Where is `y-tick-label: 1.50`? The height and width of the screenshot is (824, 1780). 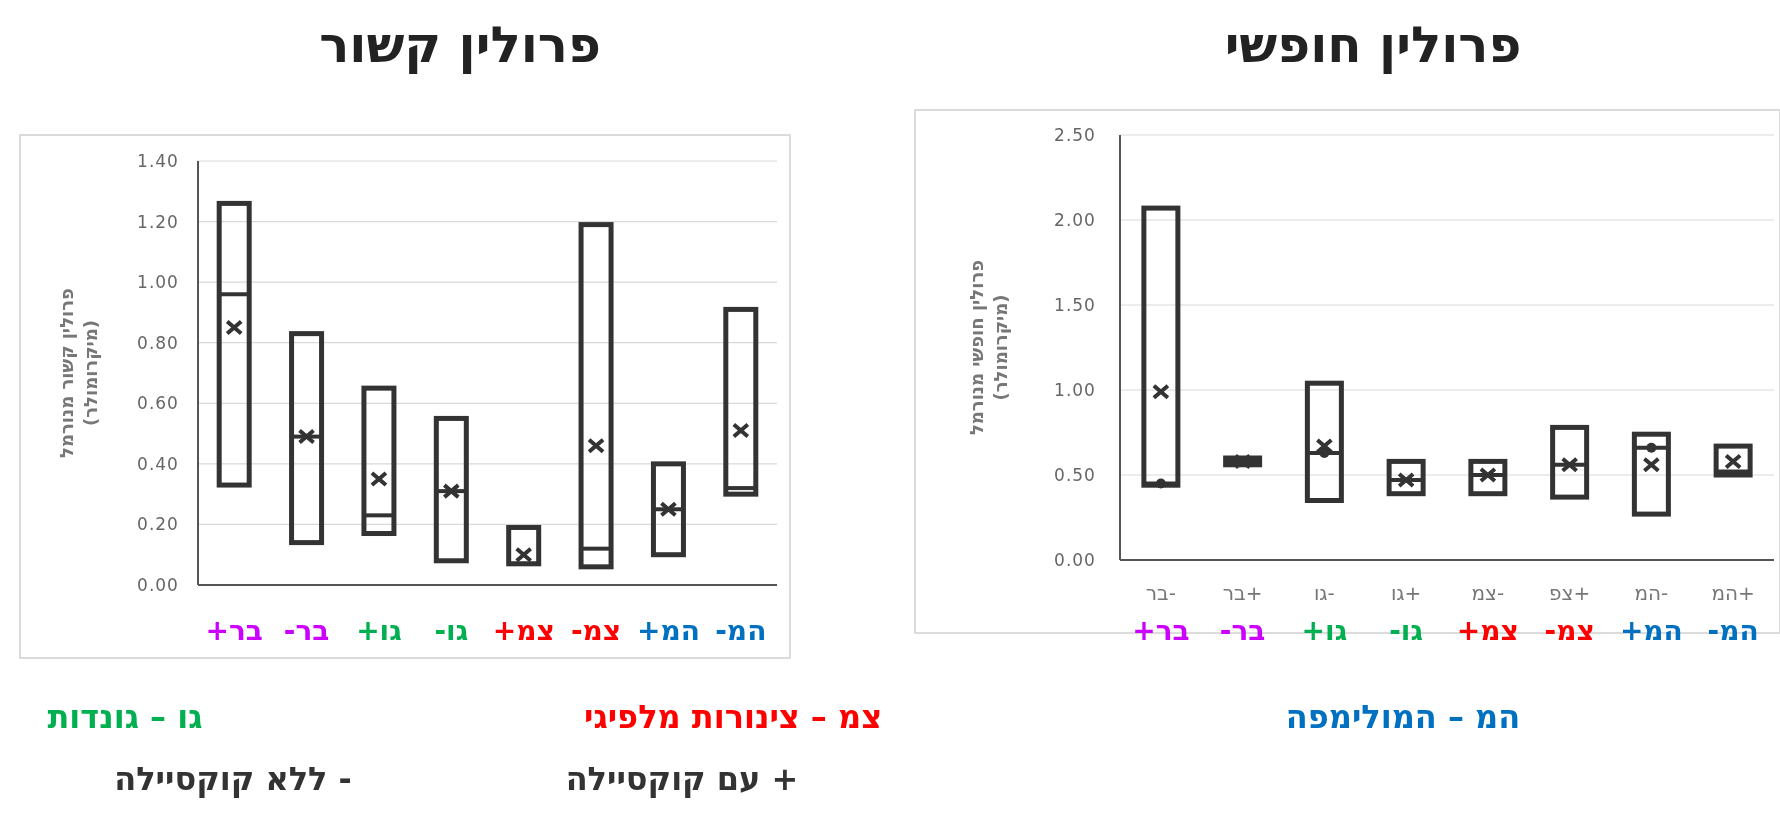 y-tick-label: 1.50 is located at coordinates (1075, 304).